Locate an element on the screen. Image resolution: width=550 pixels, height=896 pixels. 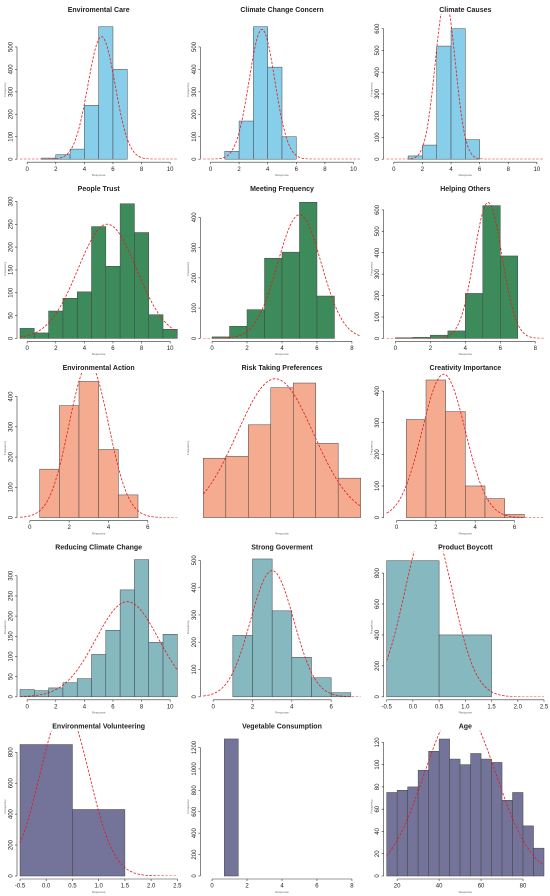
chart-title: Climate Causes is located at coordinates (465, 10).